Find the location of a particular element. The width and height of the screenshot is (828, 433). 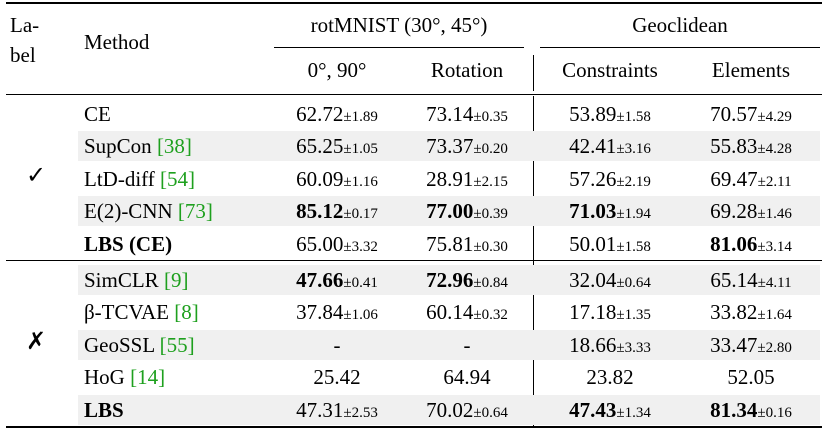

value-cell: 25.42 is located at coordinates (337, 377).